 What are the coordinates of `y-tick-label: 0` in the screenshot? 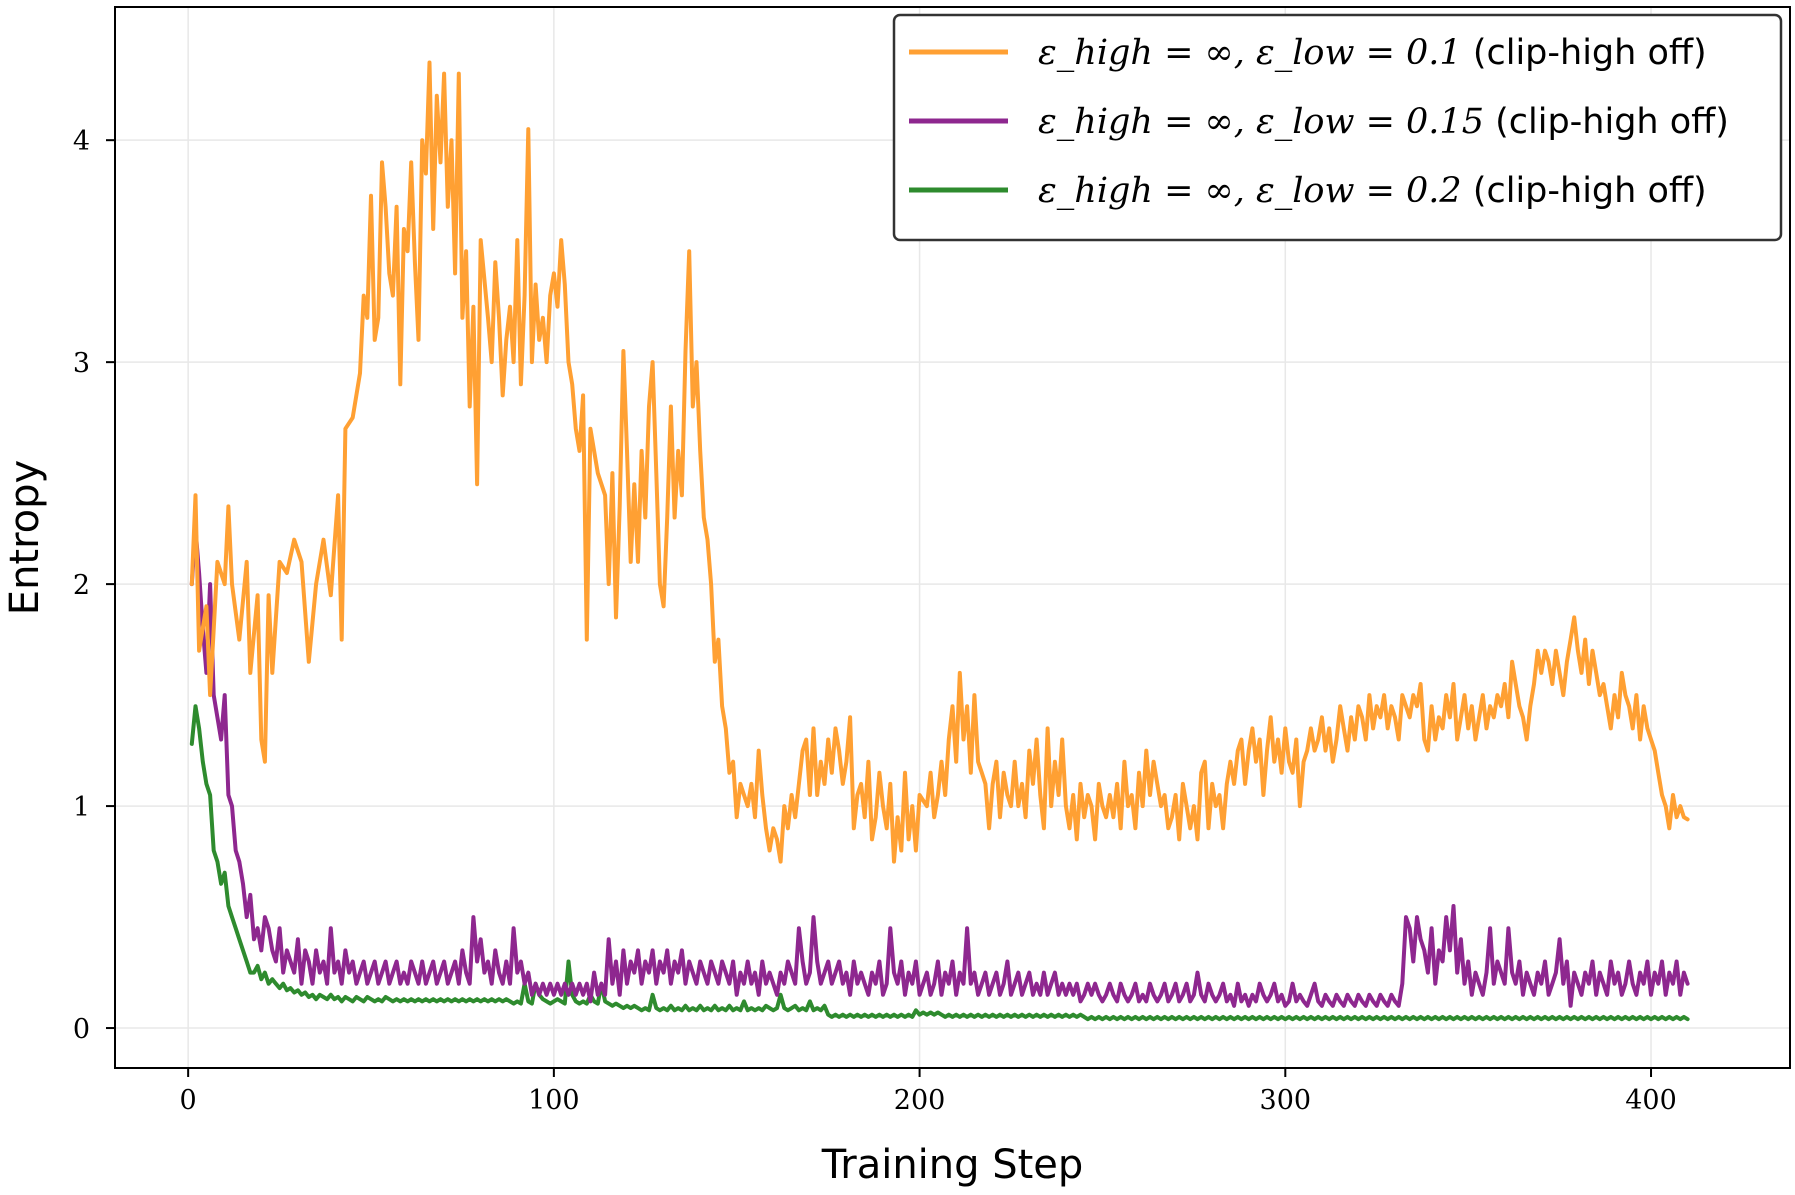 It's located at (81, 1029).